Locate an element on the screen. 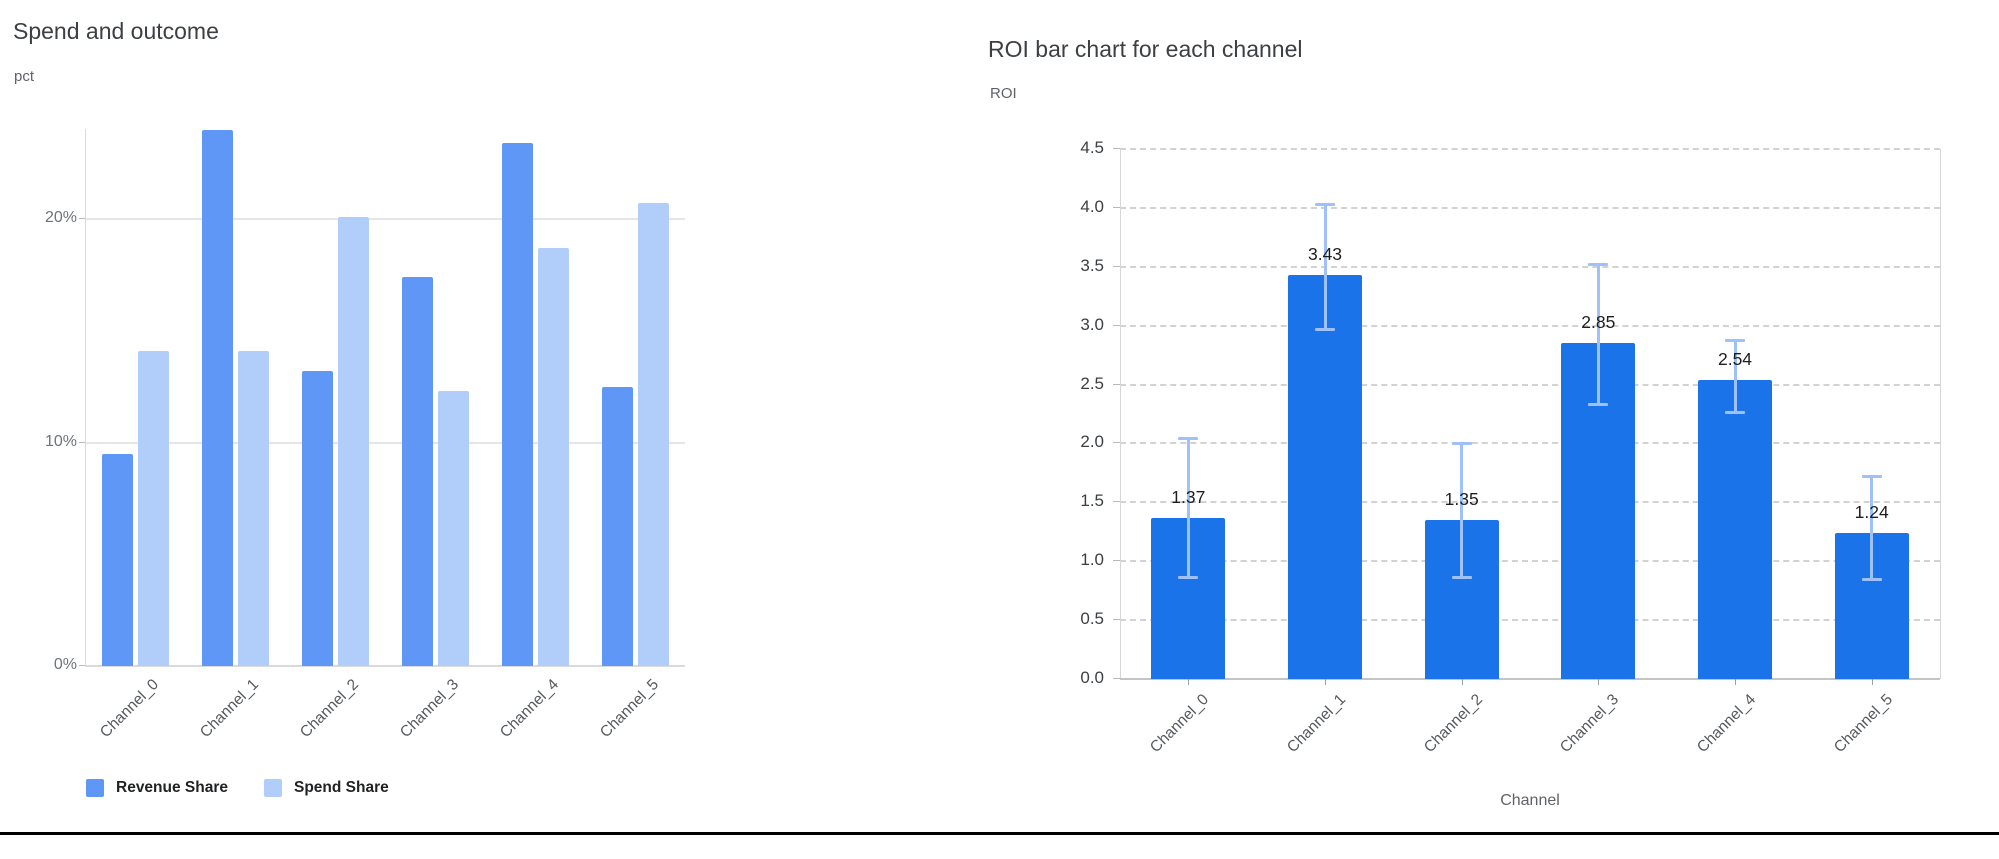  window-bottom-border is located at coordinates (999, 833).